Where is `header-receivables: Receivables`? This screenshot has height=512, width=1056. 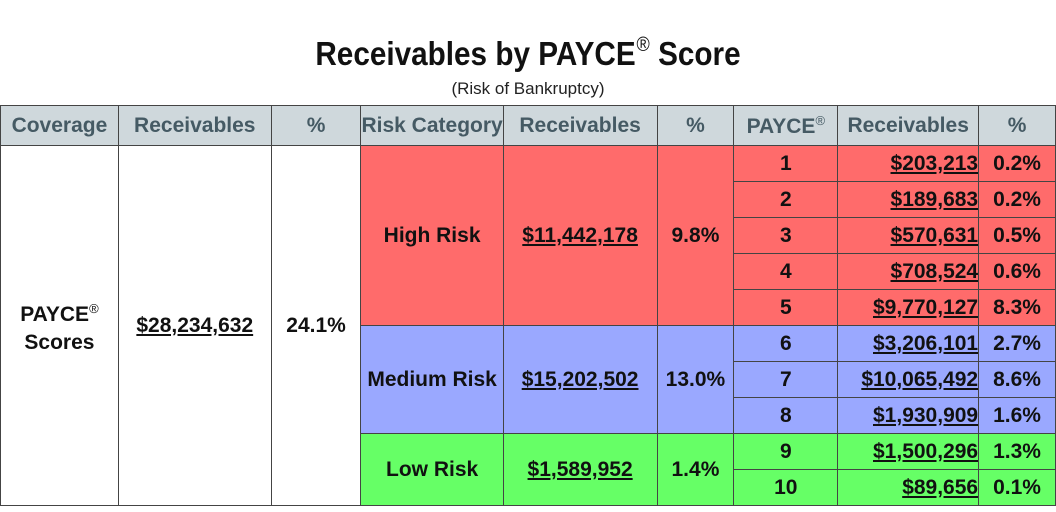 header-receivables: Receivables is located at coordinates (194, 125).